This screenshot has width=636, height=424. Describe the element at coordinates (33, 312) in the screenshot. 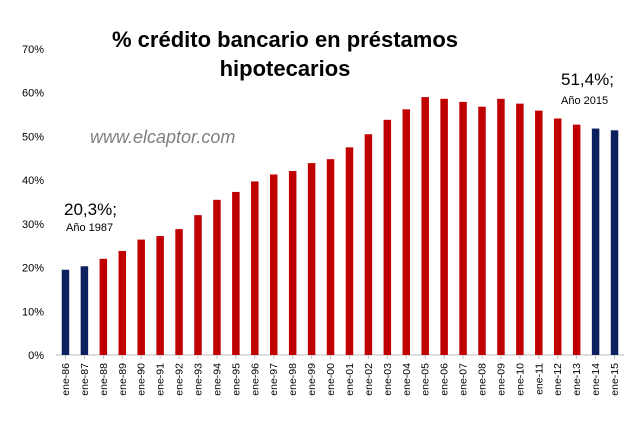

I see `y-tick-label: 10%` at that location.